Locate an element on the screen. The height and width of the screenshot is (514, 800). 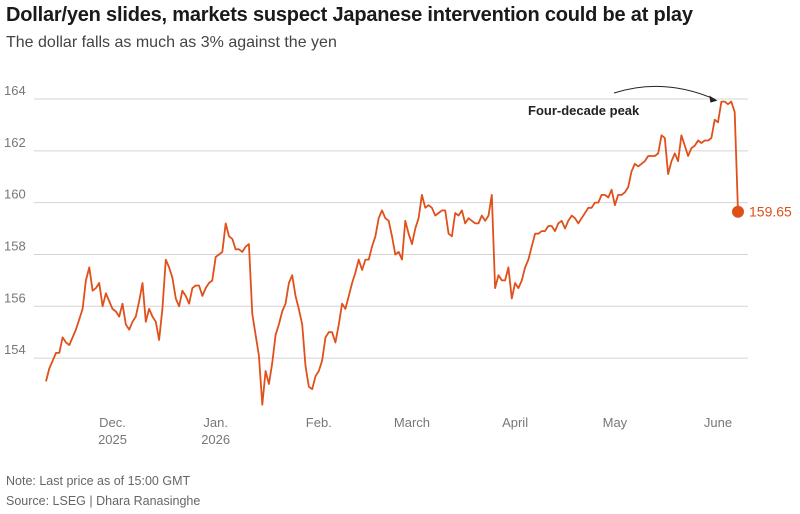
peak-annotation-arrow is located at coordinates (664, 93).